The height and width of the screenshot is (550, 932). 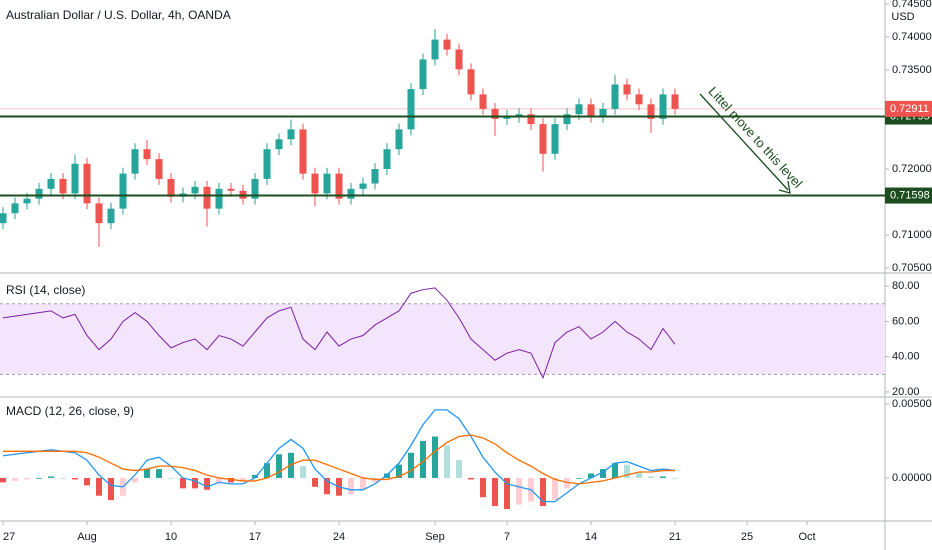 I want to click on rsi-band, so click(x=442, y=339).